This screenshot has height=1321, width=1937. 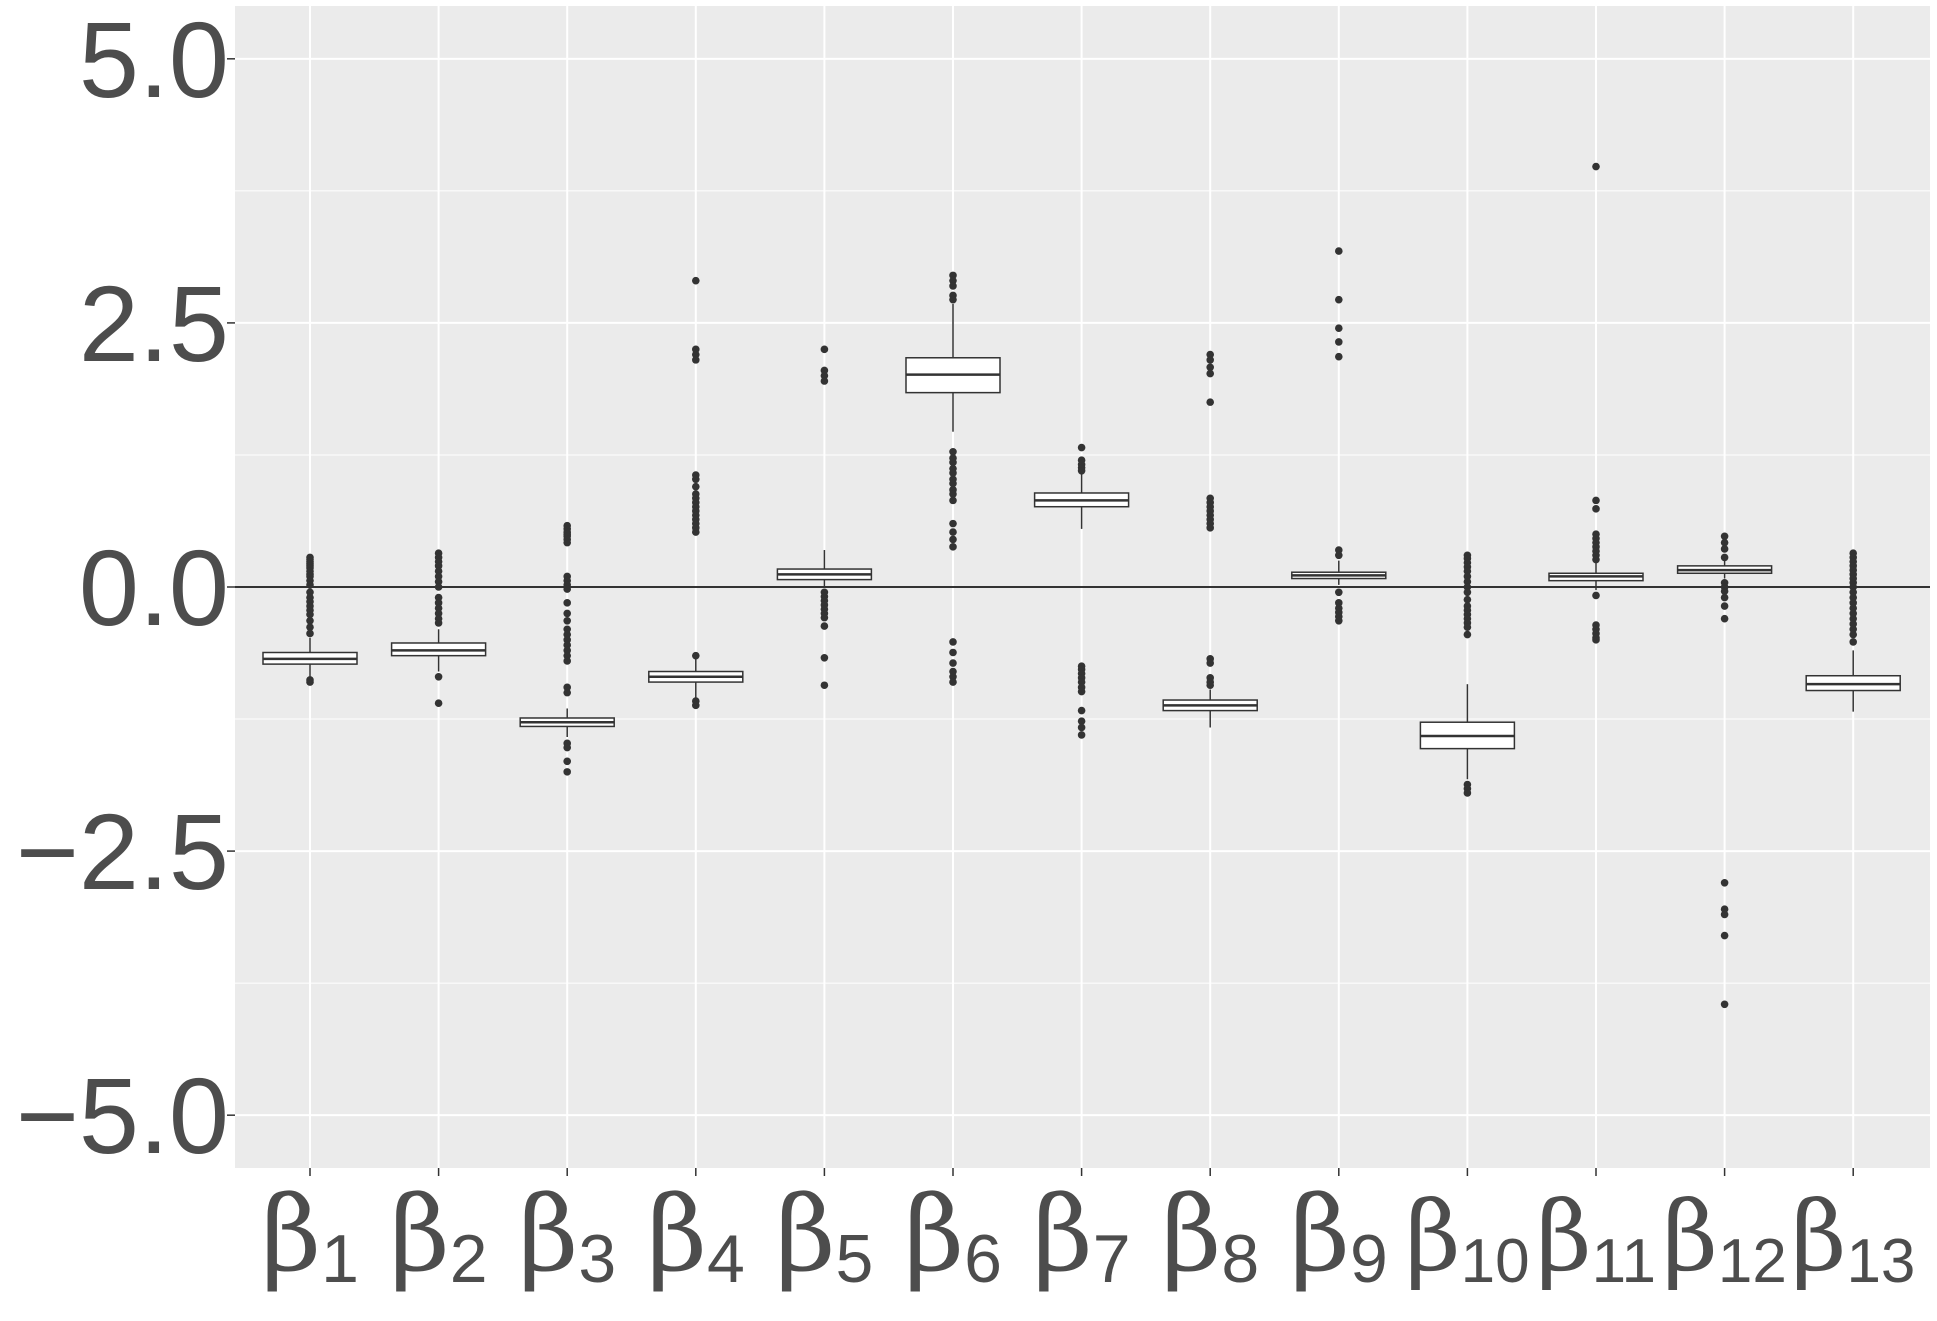 I want to click on x-tick-label-beta-3: β3, so click(x=567, y=1235).